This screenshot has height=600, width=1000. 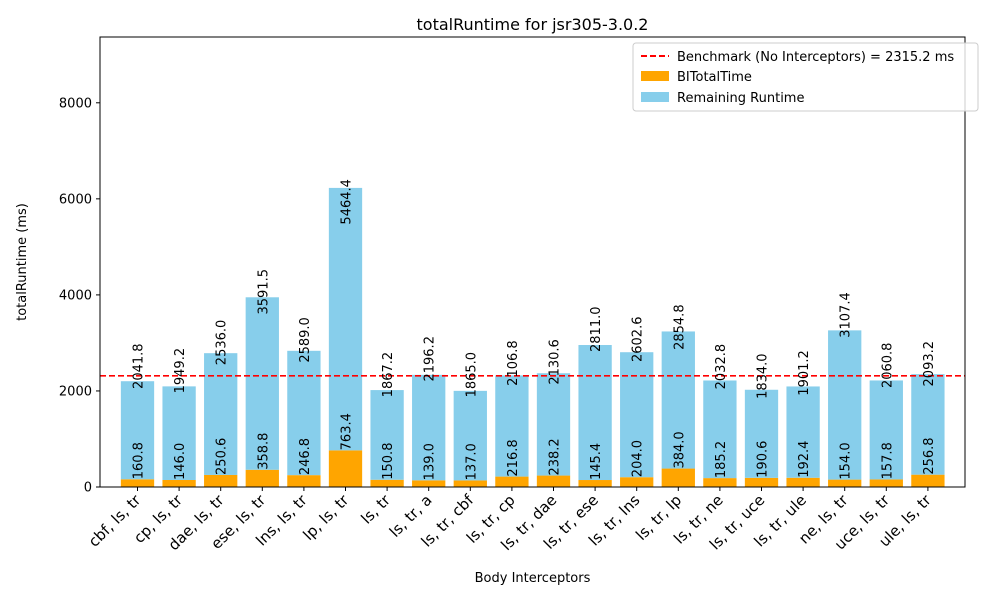 I want to click on data-label-bitotaltime: 190.6, so click(x=763, y=459).